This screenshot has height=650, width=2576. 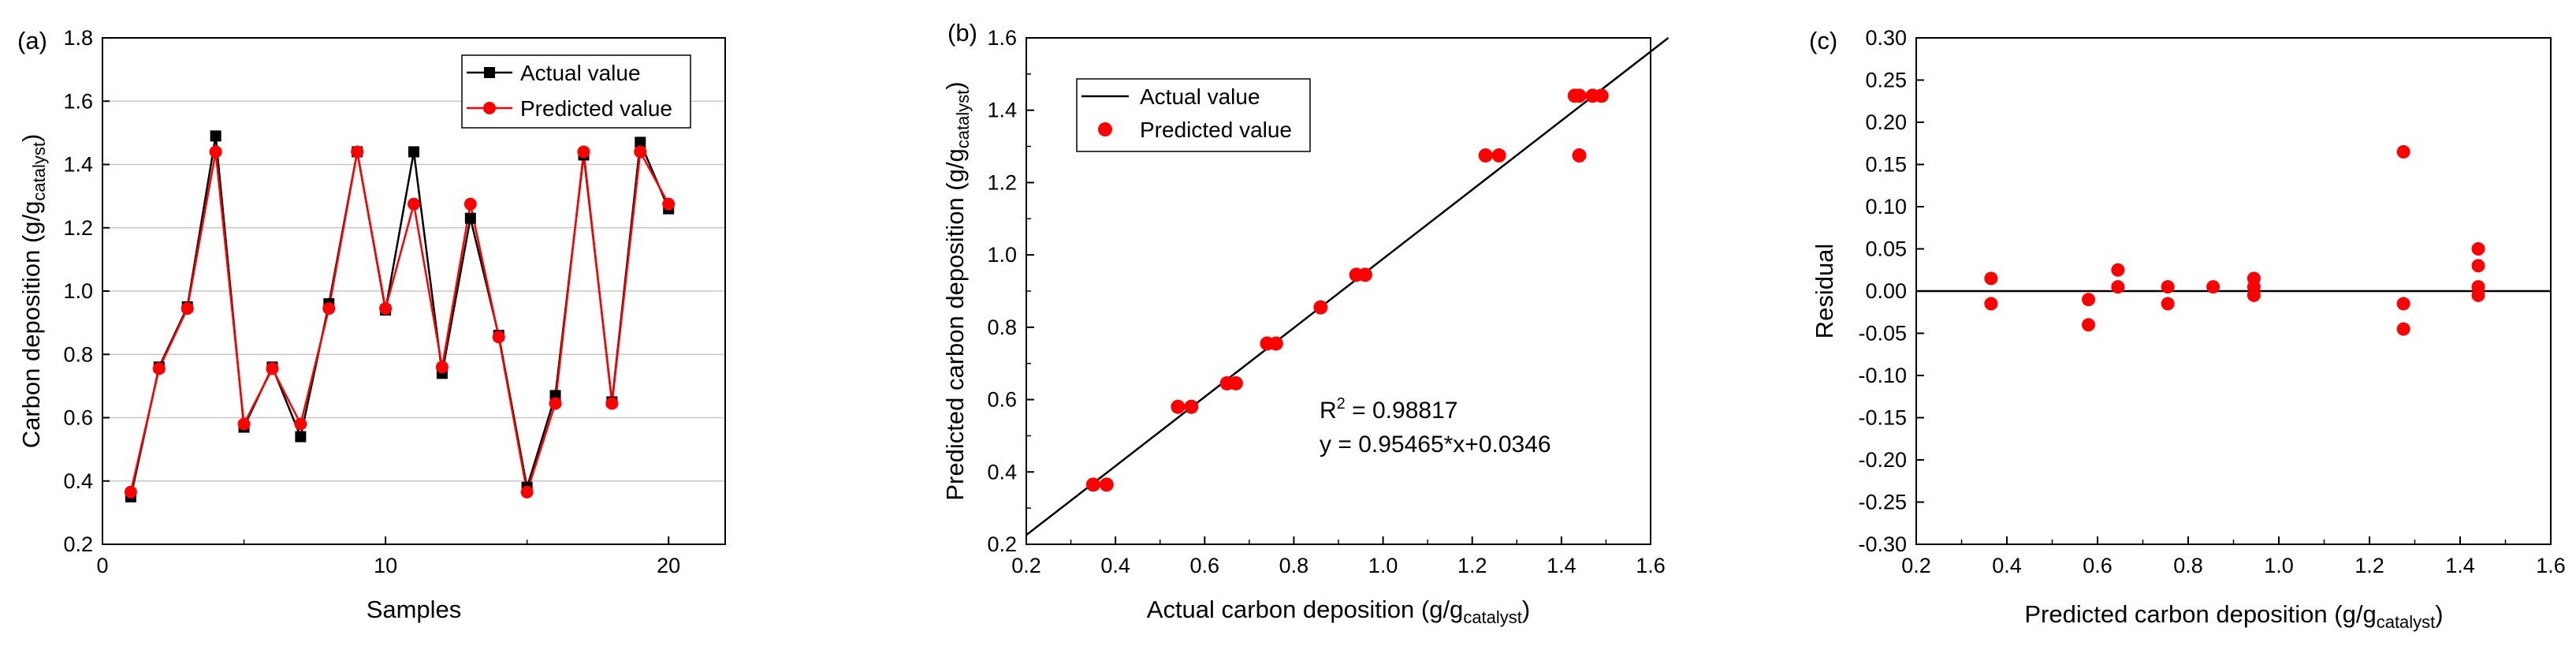 I want to click on panel-c-y-tick-label: -0.05, so click(x=1882, y=334).